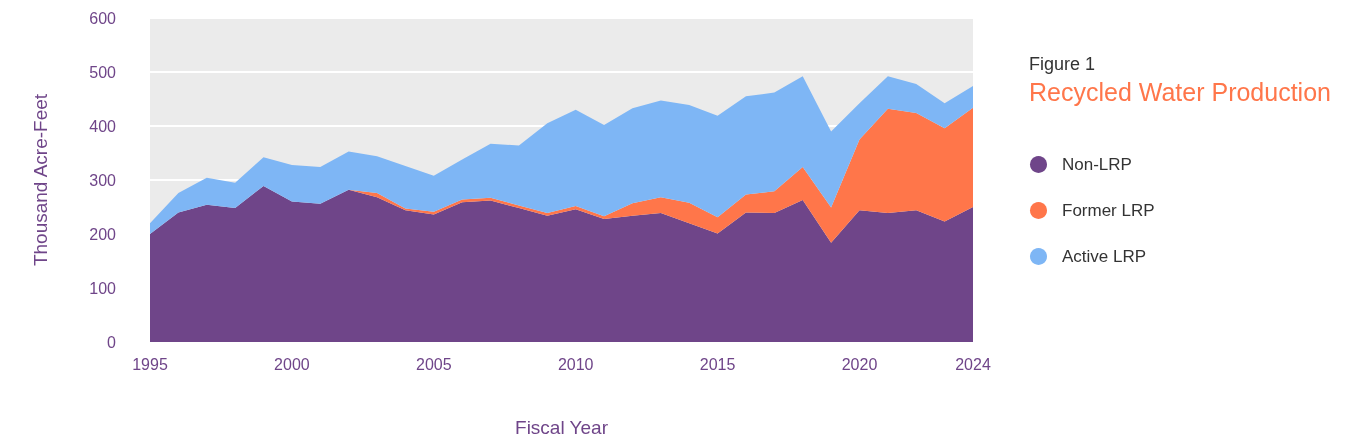 The height and width of the screenshot is (442, 1371). What do you see at coordinates (112, 342) in the screenshot?
I see `y-tick-label: 0` at bounding box center [112, 342].